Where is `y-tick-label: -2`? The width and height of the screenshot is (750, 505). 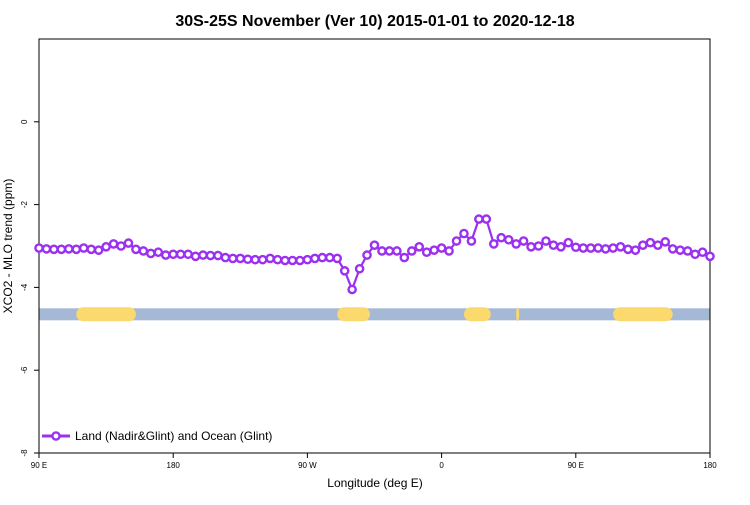 y-tick-label: -2 is located at coordinates (24, 204).